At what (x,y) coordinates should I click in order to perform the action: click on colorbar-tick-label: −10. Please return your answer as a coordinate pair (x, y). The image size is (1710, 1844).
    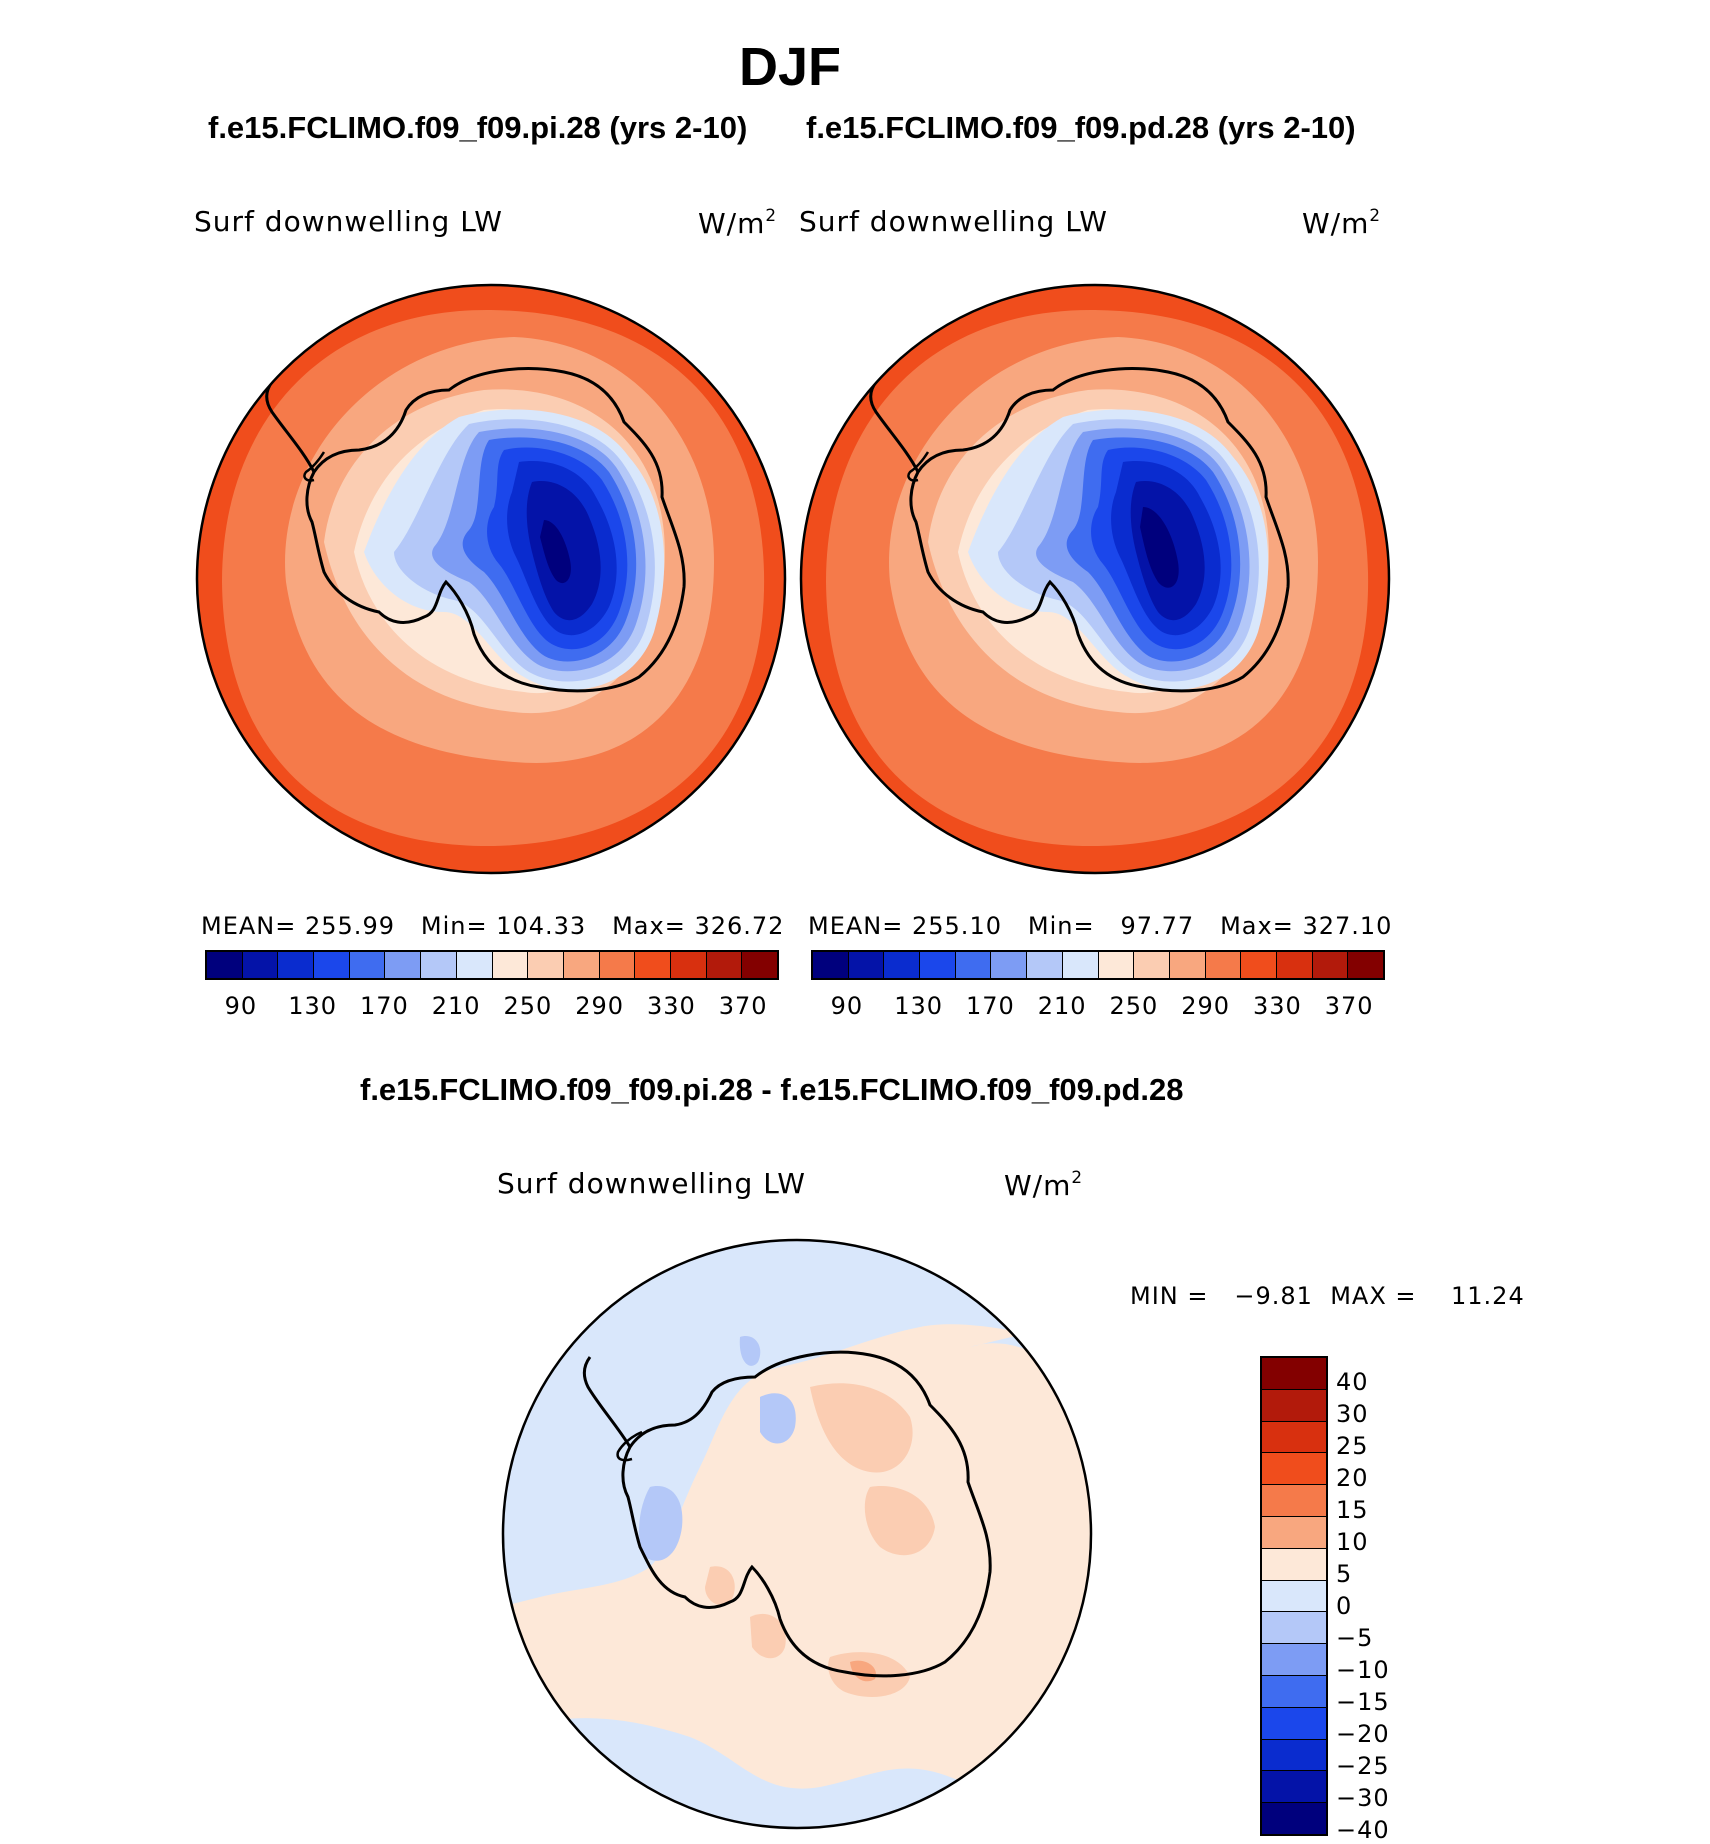
    Looking at the image, I should click on (1363, 1669).